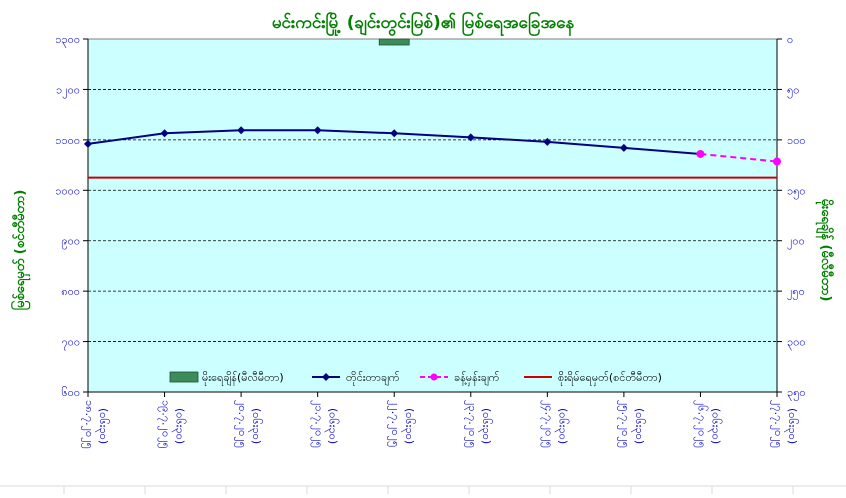  I want to click on legend-rainfall-label: မိုးရေချိန်(မီလီမီတာ), so click(243, 378).